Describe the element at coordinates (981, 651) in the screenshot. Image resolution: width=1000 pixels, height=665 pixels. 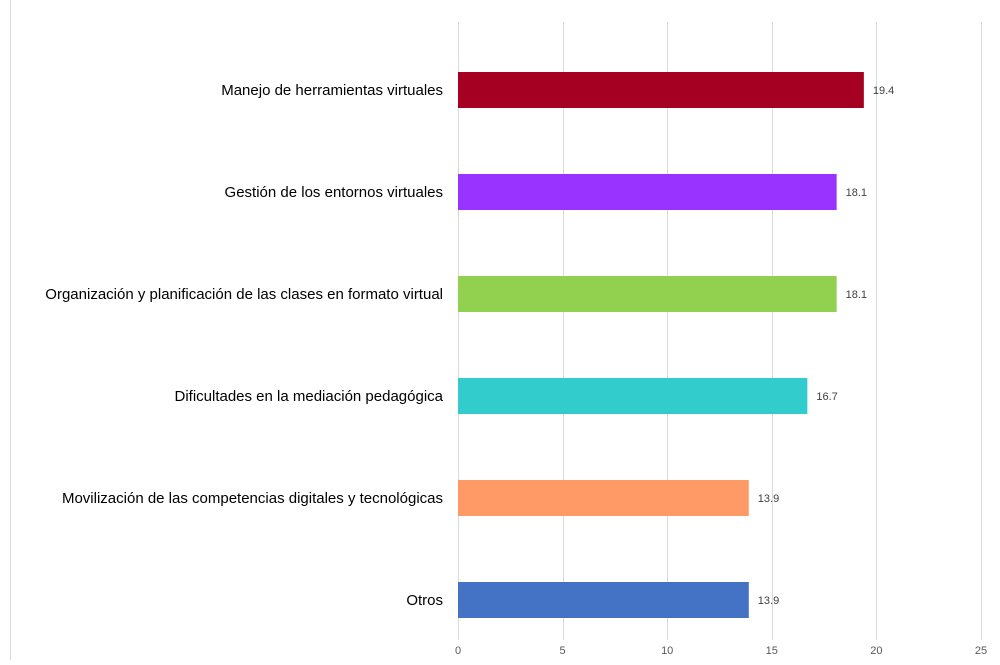
I see `x-tick-label: 25` at that location.